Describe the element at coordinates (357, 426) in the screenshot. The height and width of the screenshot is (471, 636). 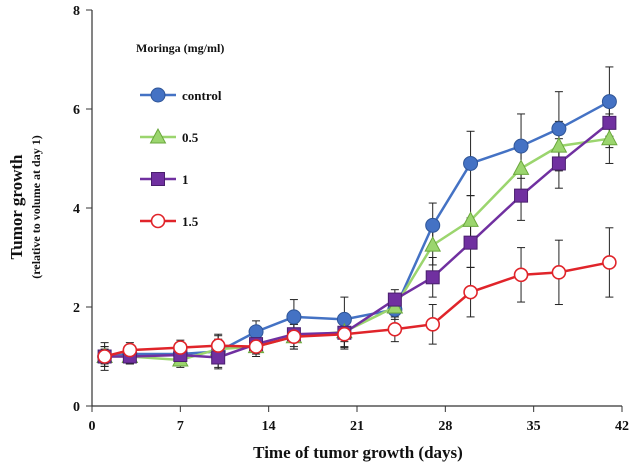
I see `x-tick-label: 21` at that location.